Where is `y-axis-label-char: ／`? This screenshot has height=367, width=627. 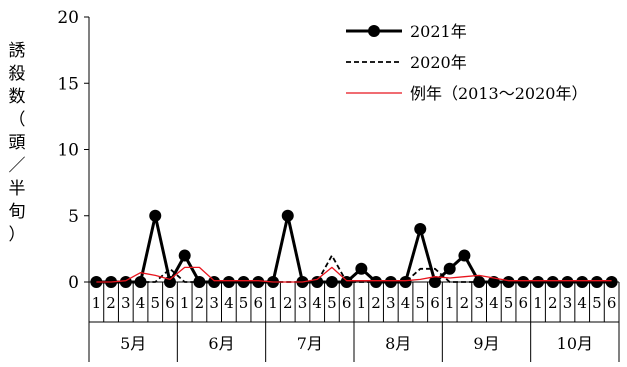
y-axis-label-char: ／ is located at coordinates (17, 166).